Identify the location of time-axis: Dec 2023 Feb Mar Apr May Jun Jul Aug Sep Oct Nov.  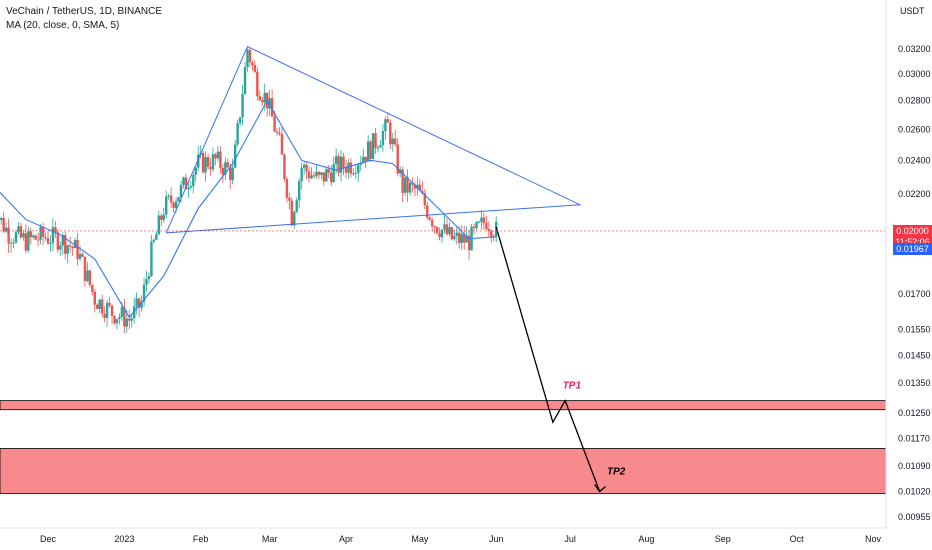
(461, 539).